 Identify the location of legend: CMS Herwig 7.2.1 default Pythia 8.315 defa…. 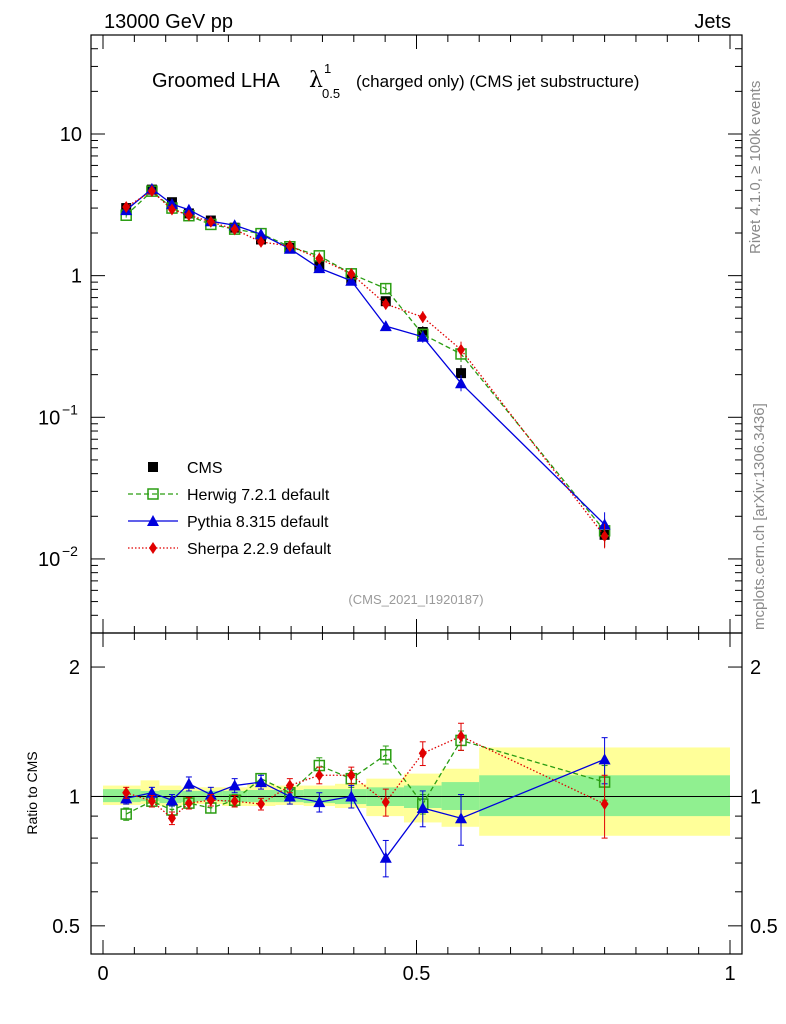
(230, 509).